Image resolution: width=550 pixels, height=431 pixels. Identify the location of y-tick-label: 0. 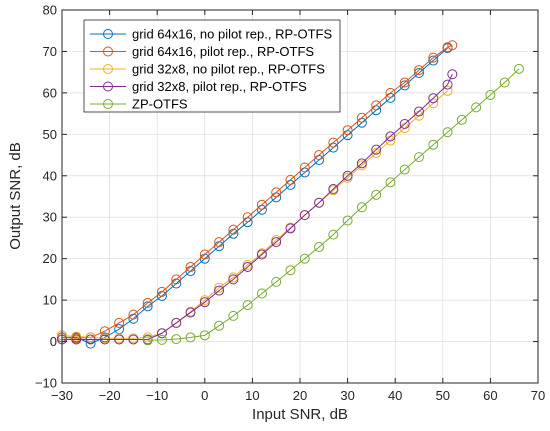
(53, 341).